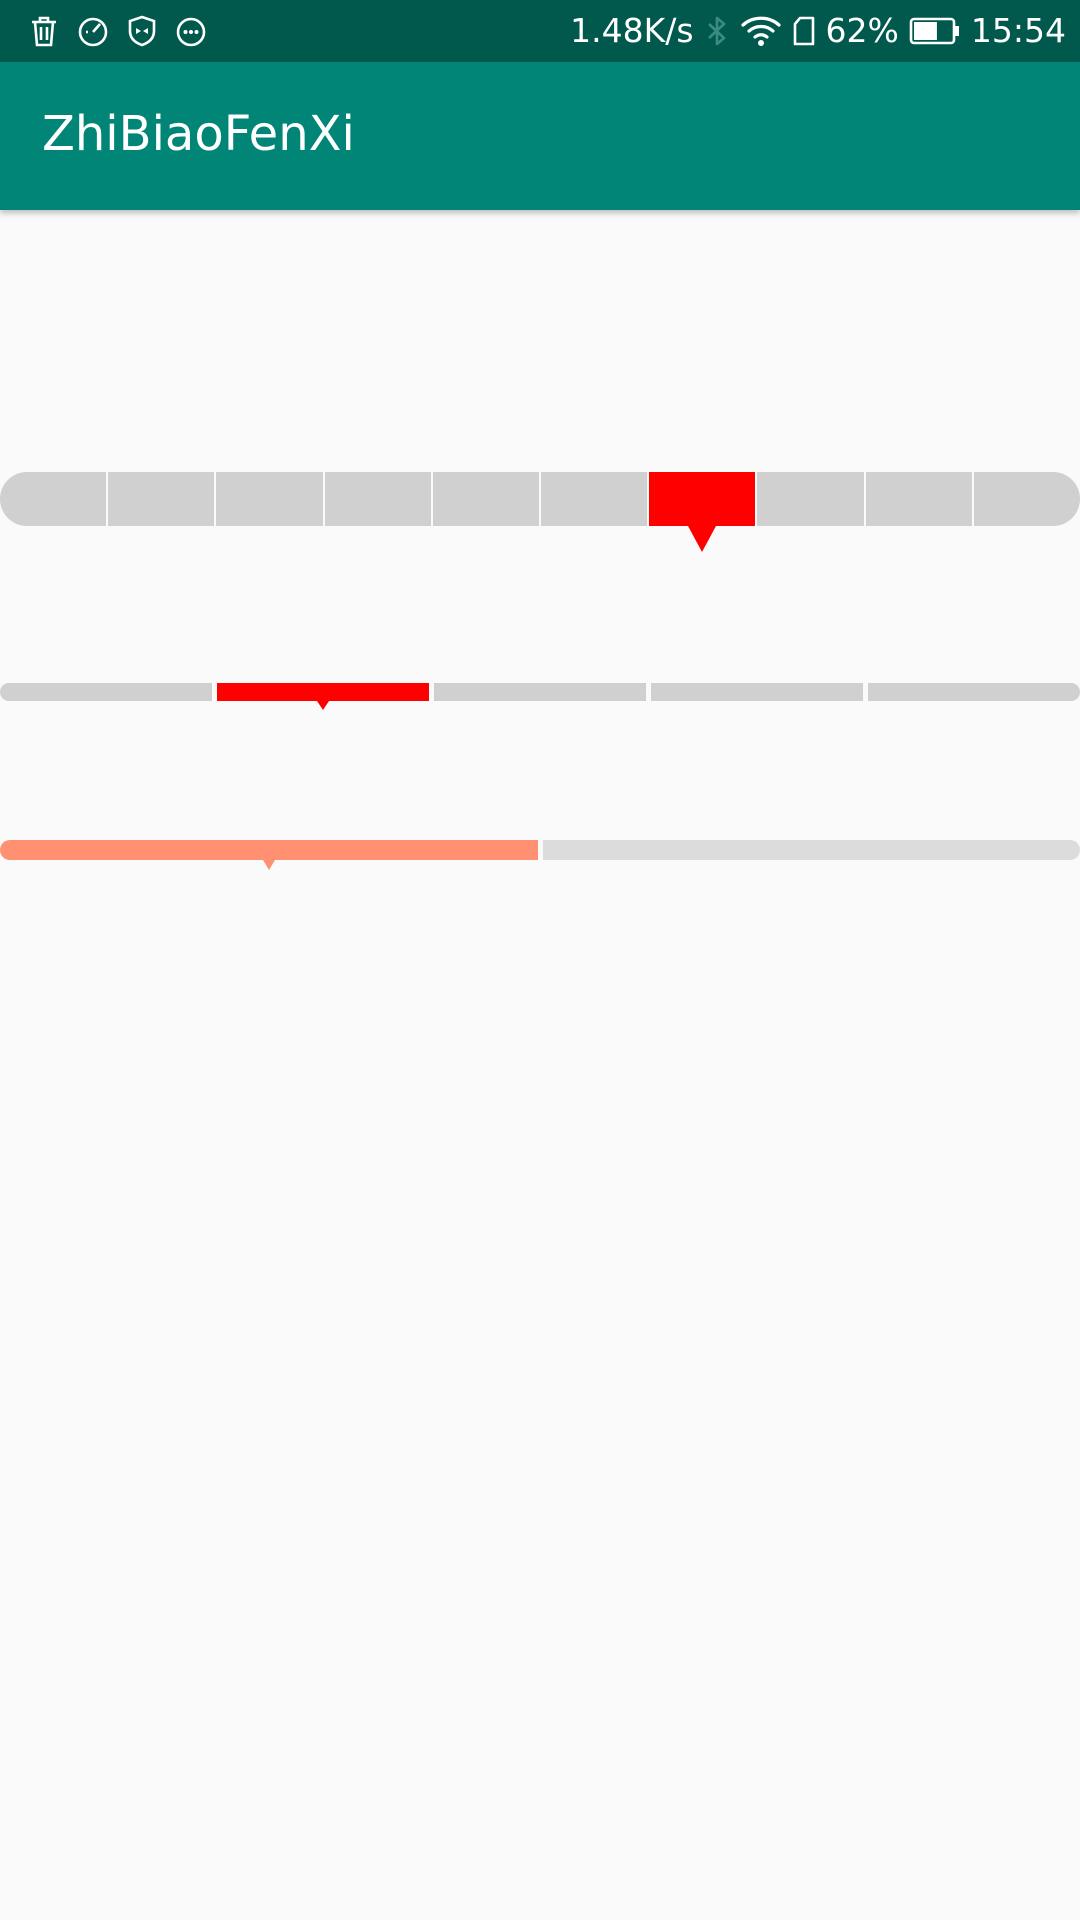  What do you see at coordinates (93, 31) in the screenshot?
I see `speedometer-icon` at bounding box center [93, 31].